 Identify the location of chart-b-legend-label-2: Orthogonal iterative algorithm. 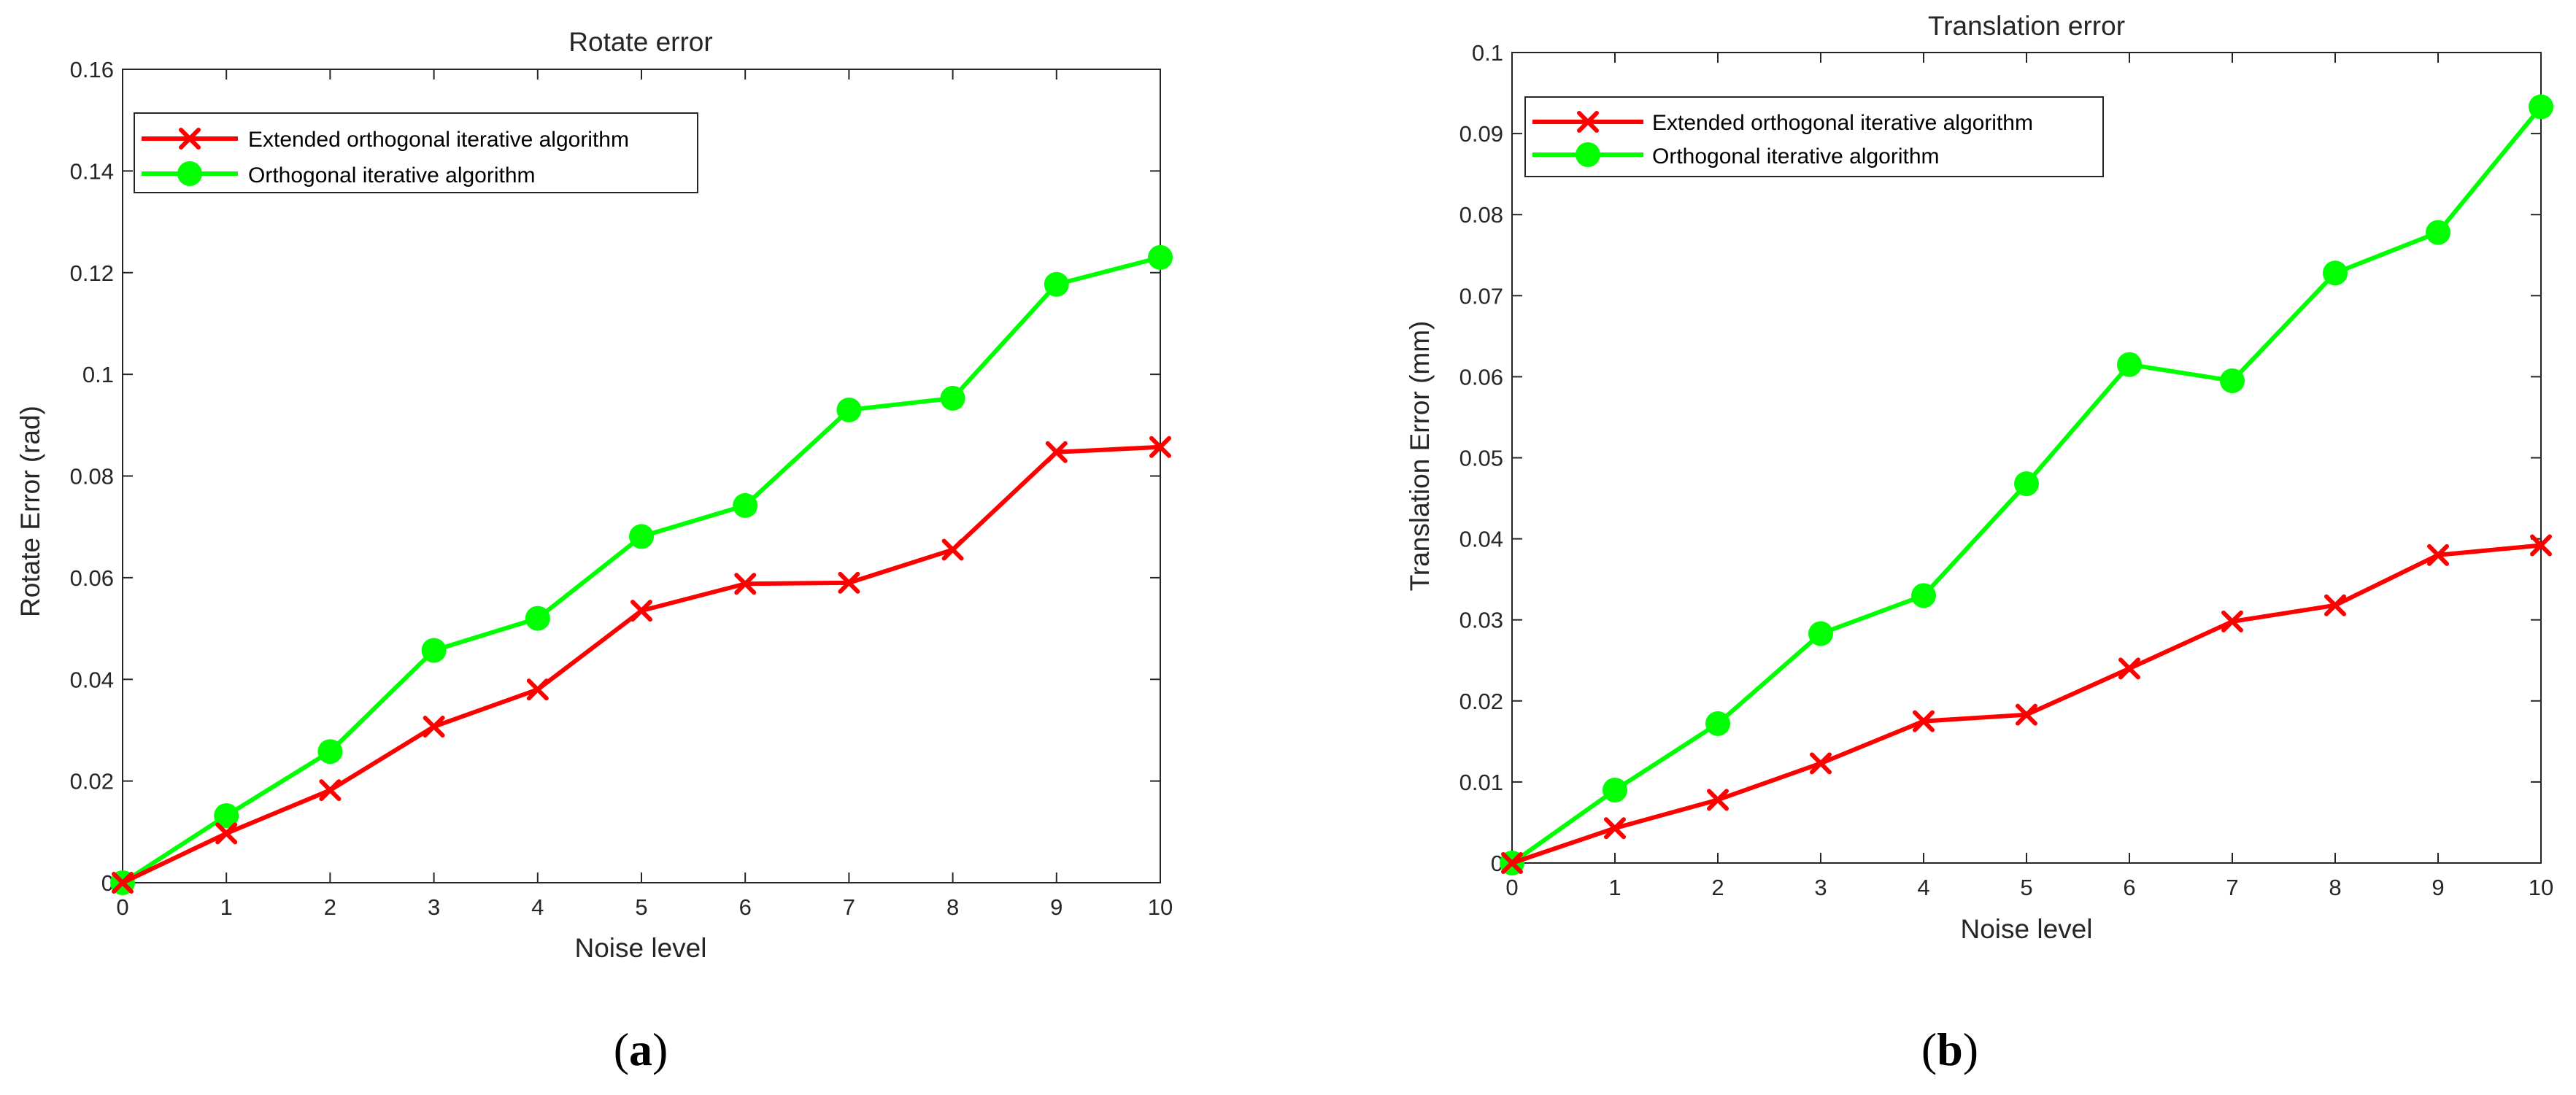
(1796, 156).